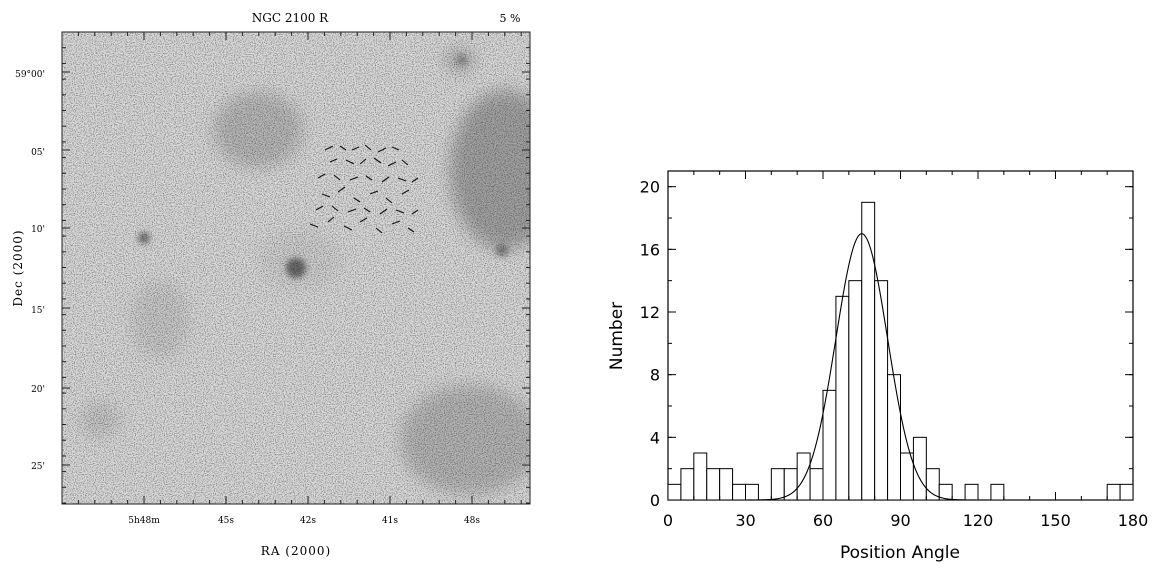 The width and height of the screenshot is (1155, 577). Describe the element at coordinates (655, 500) in the screenshot. I see `y-tick-label: 0` at that location.